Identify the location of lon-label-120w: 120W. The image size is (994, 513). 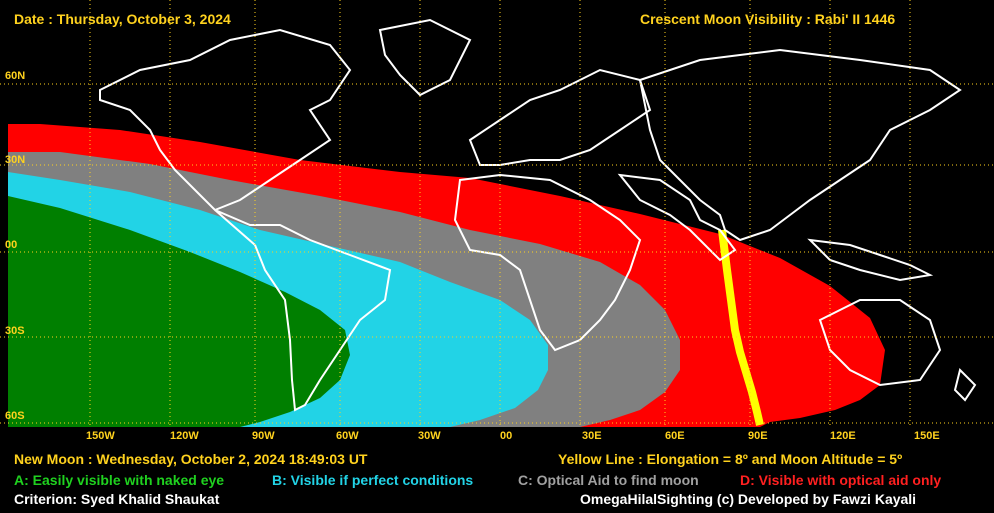
(184, 436).